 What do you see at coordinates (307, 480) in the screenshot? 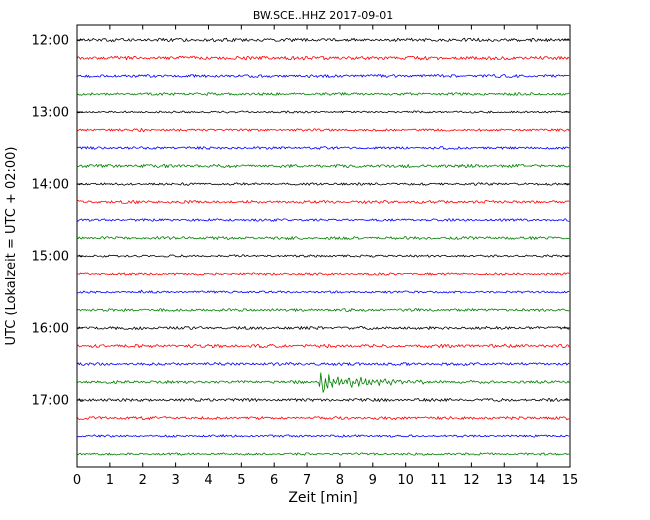
I see `x-tick-label: 7` at bounding box center [307, 480].